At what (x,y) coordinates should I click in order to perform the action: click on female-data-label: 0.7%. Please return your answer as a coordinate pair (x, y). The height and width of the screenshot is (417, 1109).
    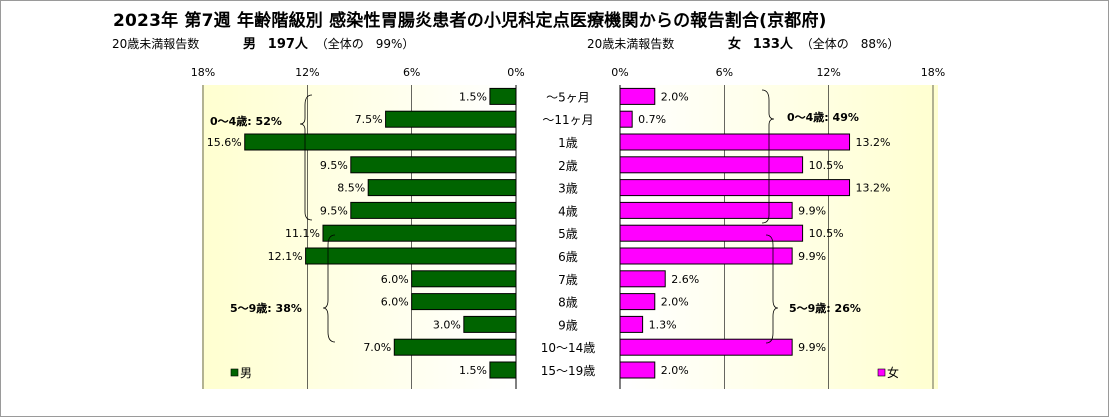
    Looking at the image, I should click on (652, 119).